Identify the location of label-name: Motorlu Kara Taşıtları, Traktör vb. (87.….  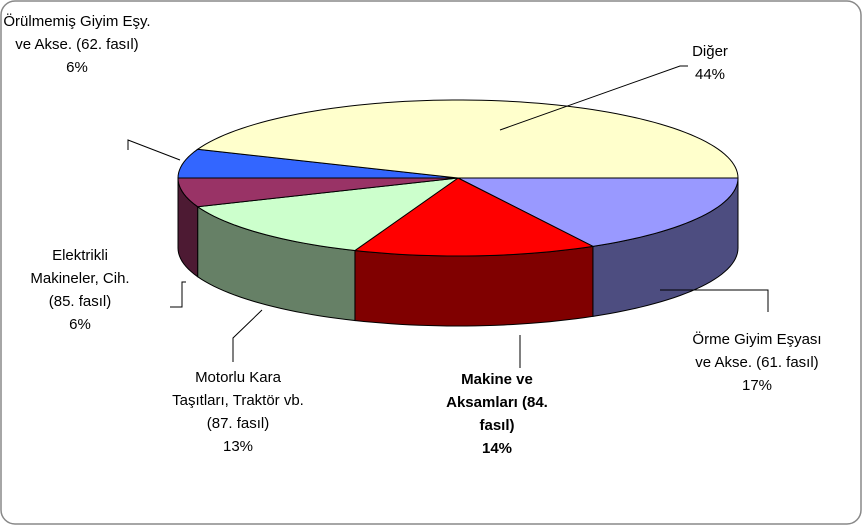
(238, 400).